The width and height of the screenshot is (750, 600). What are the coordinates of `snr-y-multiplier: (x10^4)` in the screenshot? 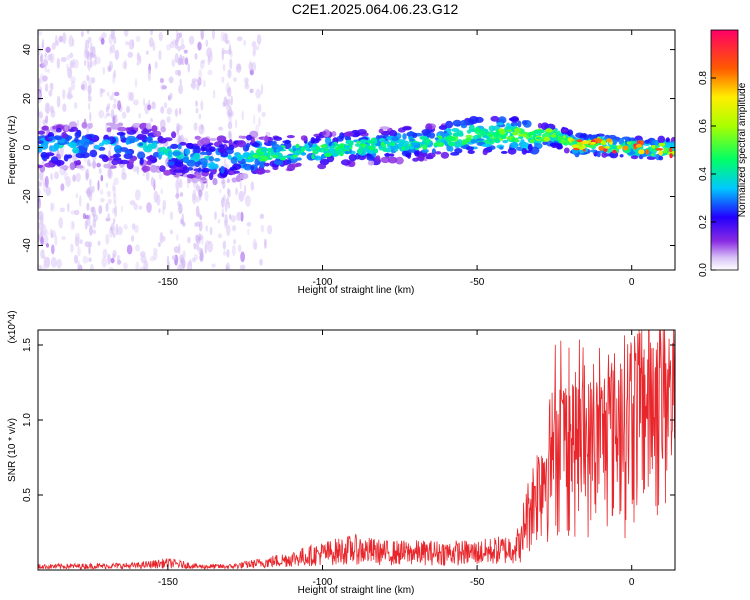 It's located at (12, 326).